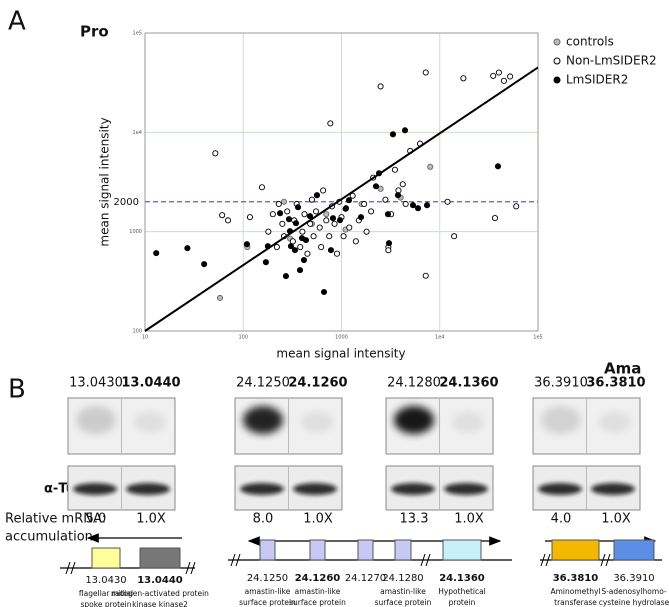 The image size is (669, 607). I want to click on y-tick-label: 100, so click(137, 332).